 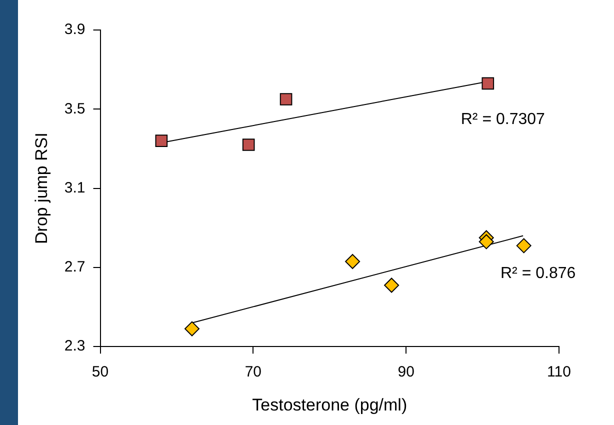 I want to click on x-tick-label: 110, so click(x=559, y=372).